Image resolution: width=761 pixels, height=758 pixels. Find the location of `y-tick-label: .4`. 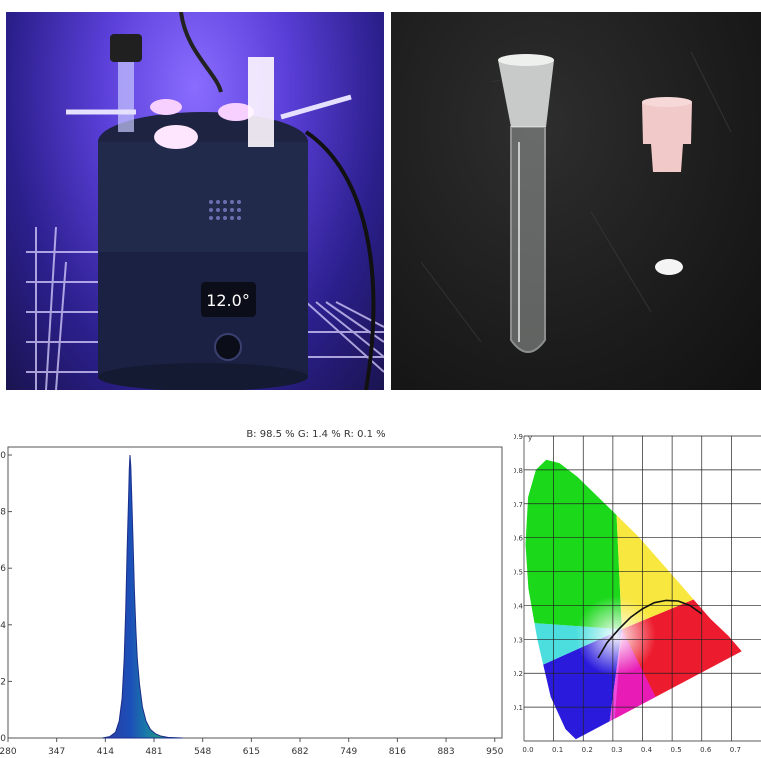

y-tick-label: .4 is located at coordinates (3, 626).